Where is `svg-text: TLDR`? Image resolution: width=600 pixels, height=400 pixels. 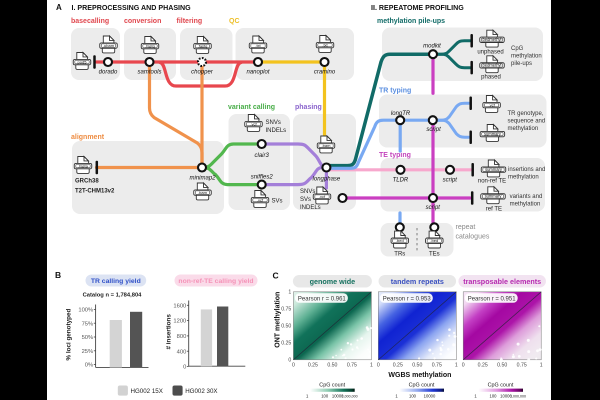 svg-text: TLDR is located at coordinates (401, 181).